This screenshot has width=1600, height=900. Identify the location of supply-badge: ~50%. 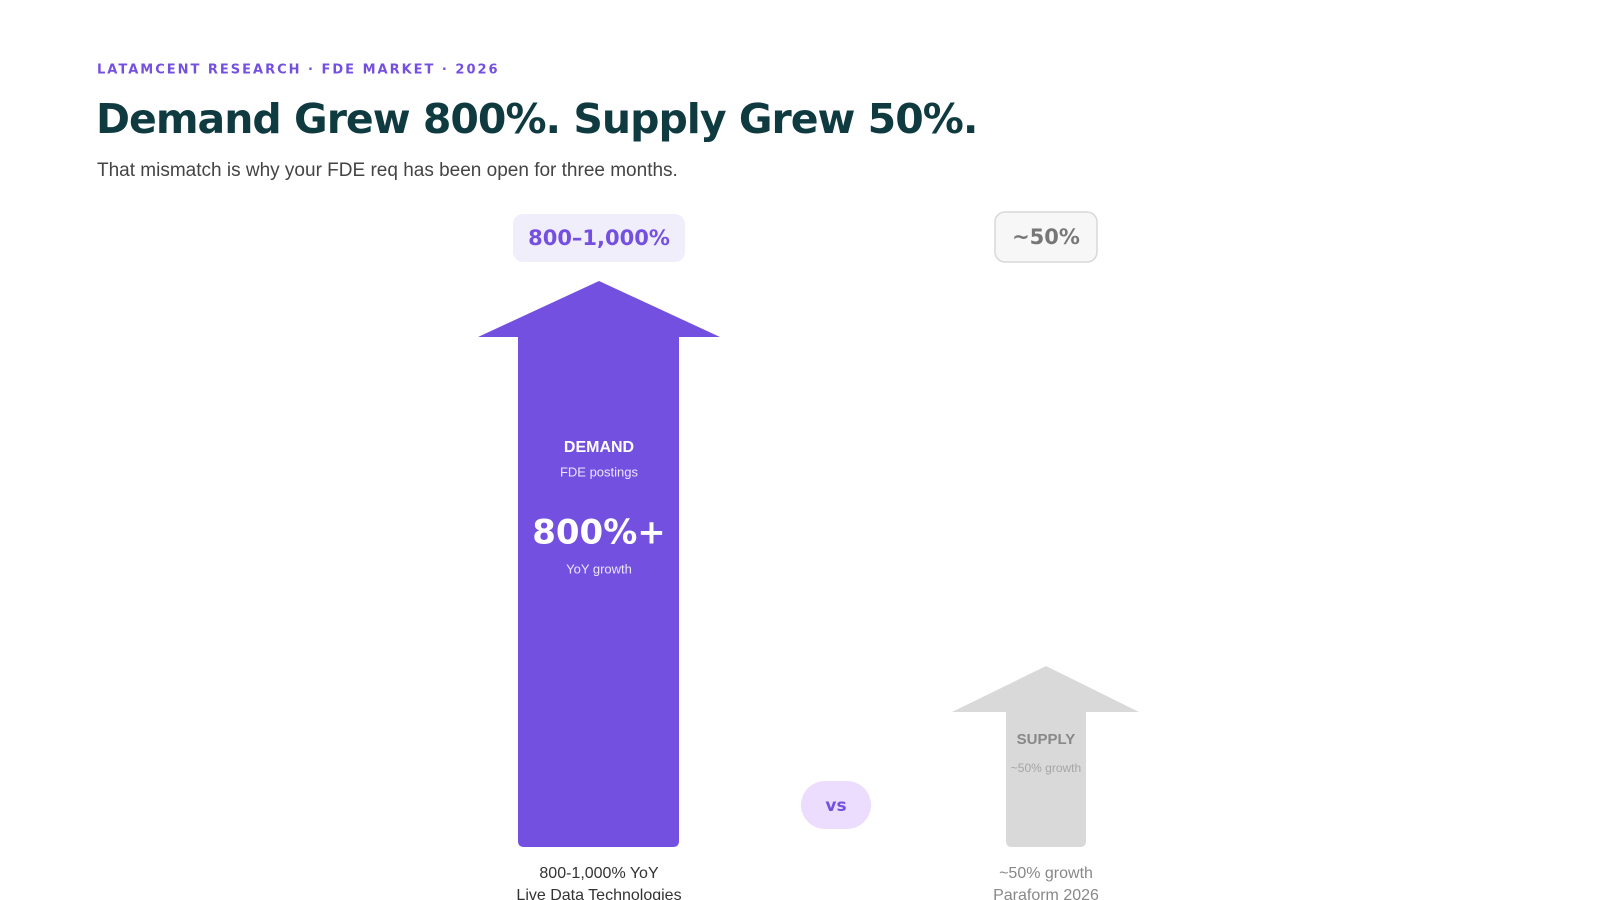
(1046, 237).